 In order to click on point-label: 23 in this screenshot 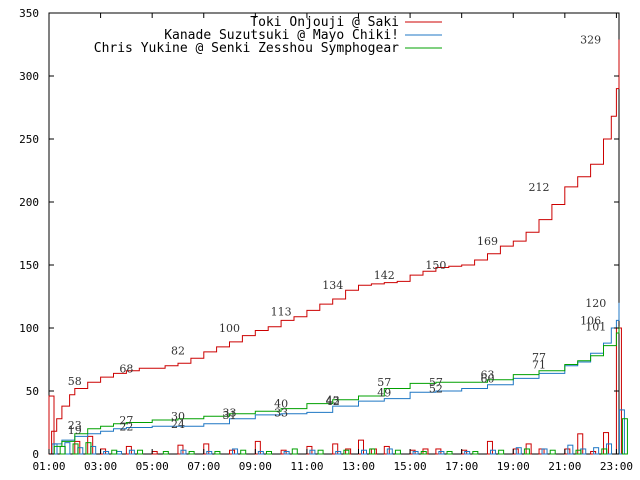, I will do `click(75, 425)`.